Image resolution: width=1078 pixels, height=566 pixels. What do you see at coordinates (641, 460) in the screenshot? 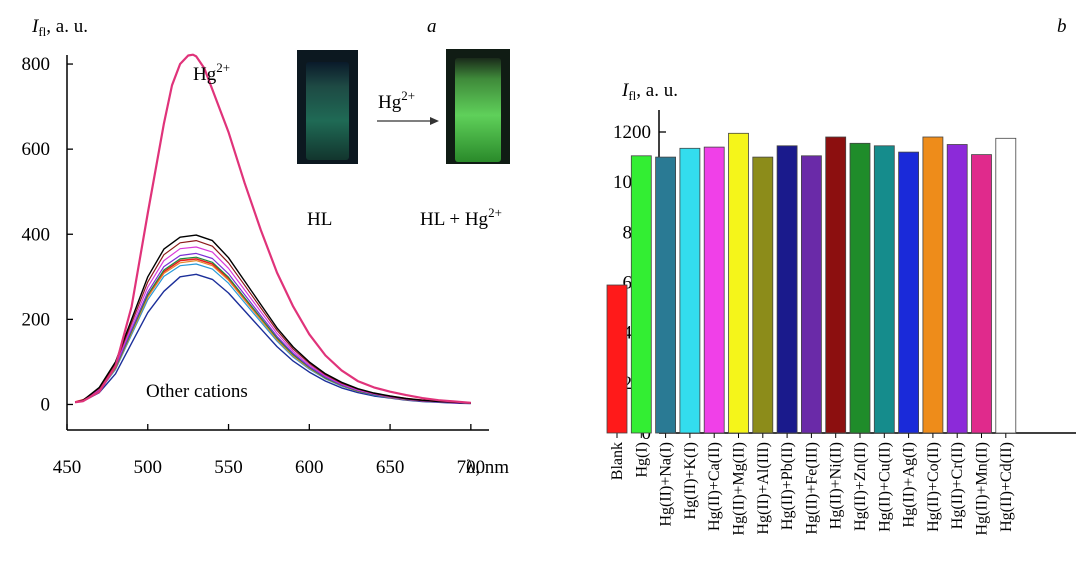
I see `category-label: Hg(I)` at bounding box center [641, 460].